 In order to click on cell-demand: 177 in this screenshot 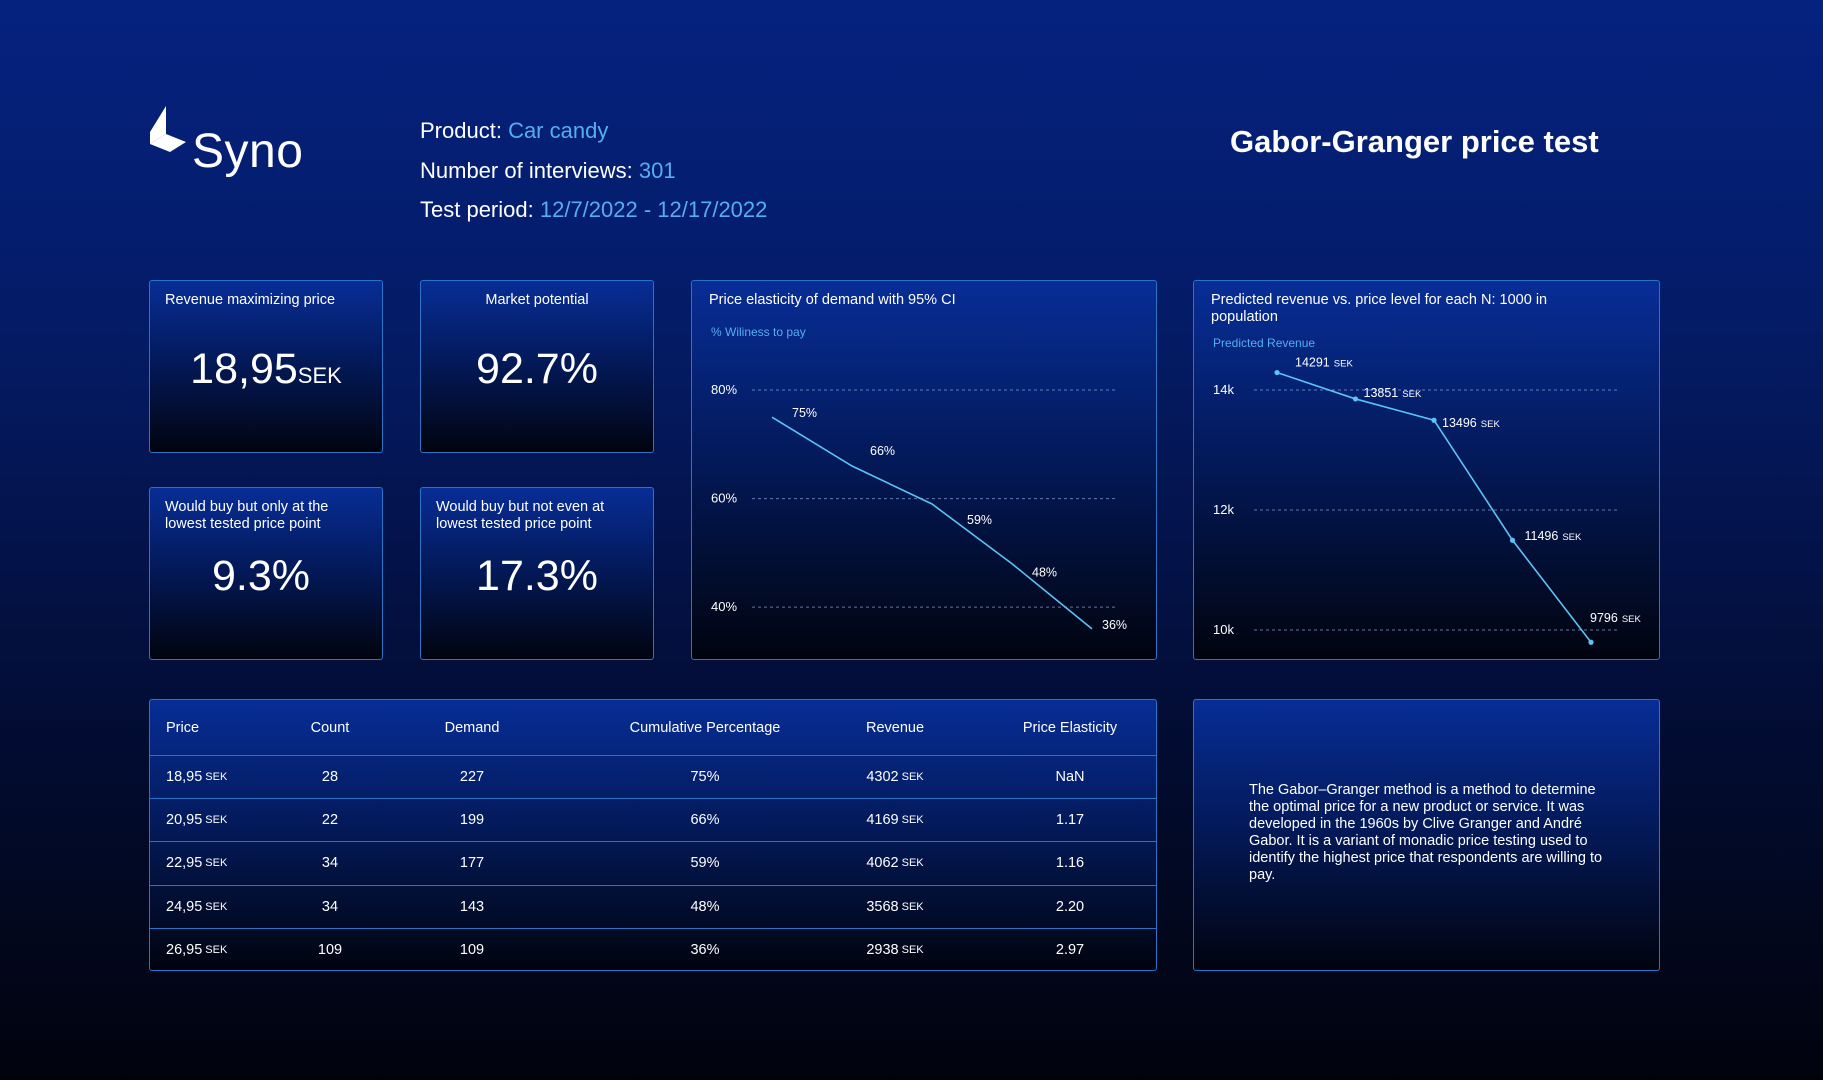, I will do `click(472, 863)`.